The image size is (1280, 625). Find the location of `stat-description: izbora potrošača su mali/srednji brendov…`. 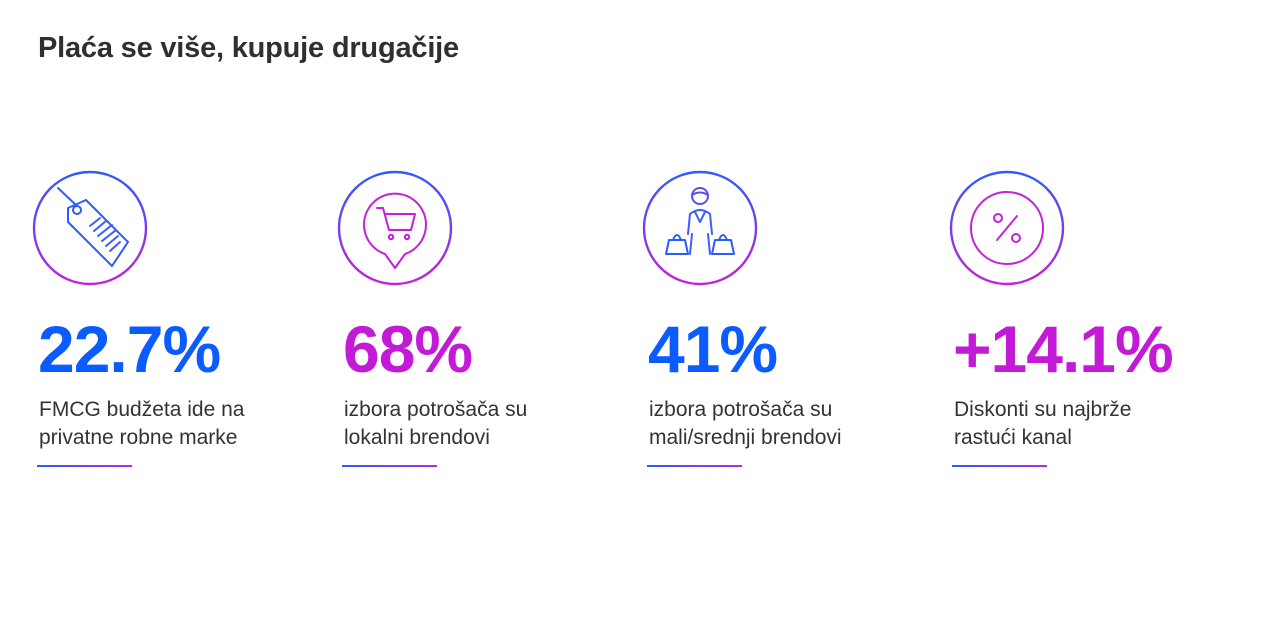

stat-description: izbora potrošača su mali/srednji brendov… is located at coordinates (745, 424).